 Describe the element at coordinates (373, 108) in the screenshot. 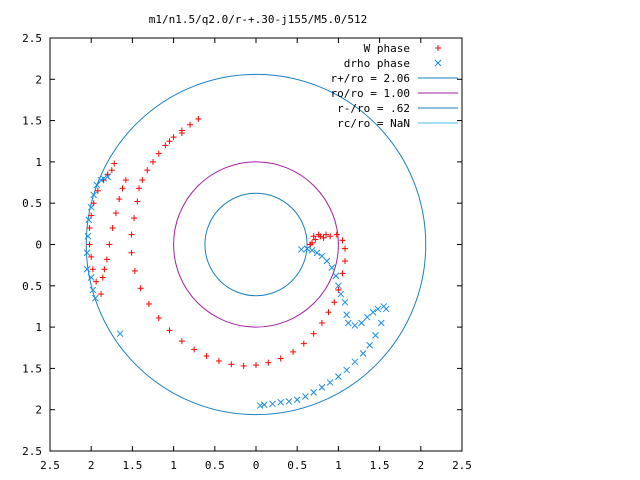

I see `legend-label: r-/ro = .62` at that location.